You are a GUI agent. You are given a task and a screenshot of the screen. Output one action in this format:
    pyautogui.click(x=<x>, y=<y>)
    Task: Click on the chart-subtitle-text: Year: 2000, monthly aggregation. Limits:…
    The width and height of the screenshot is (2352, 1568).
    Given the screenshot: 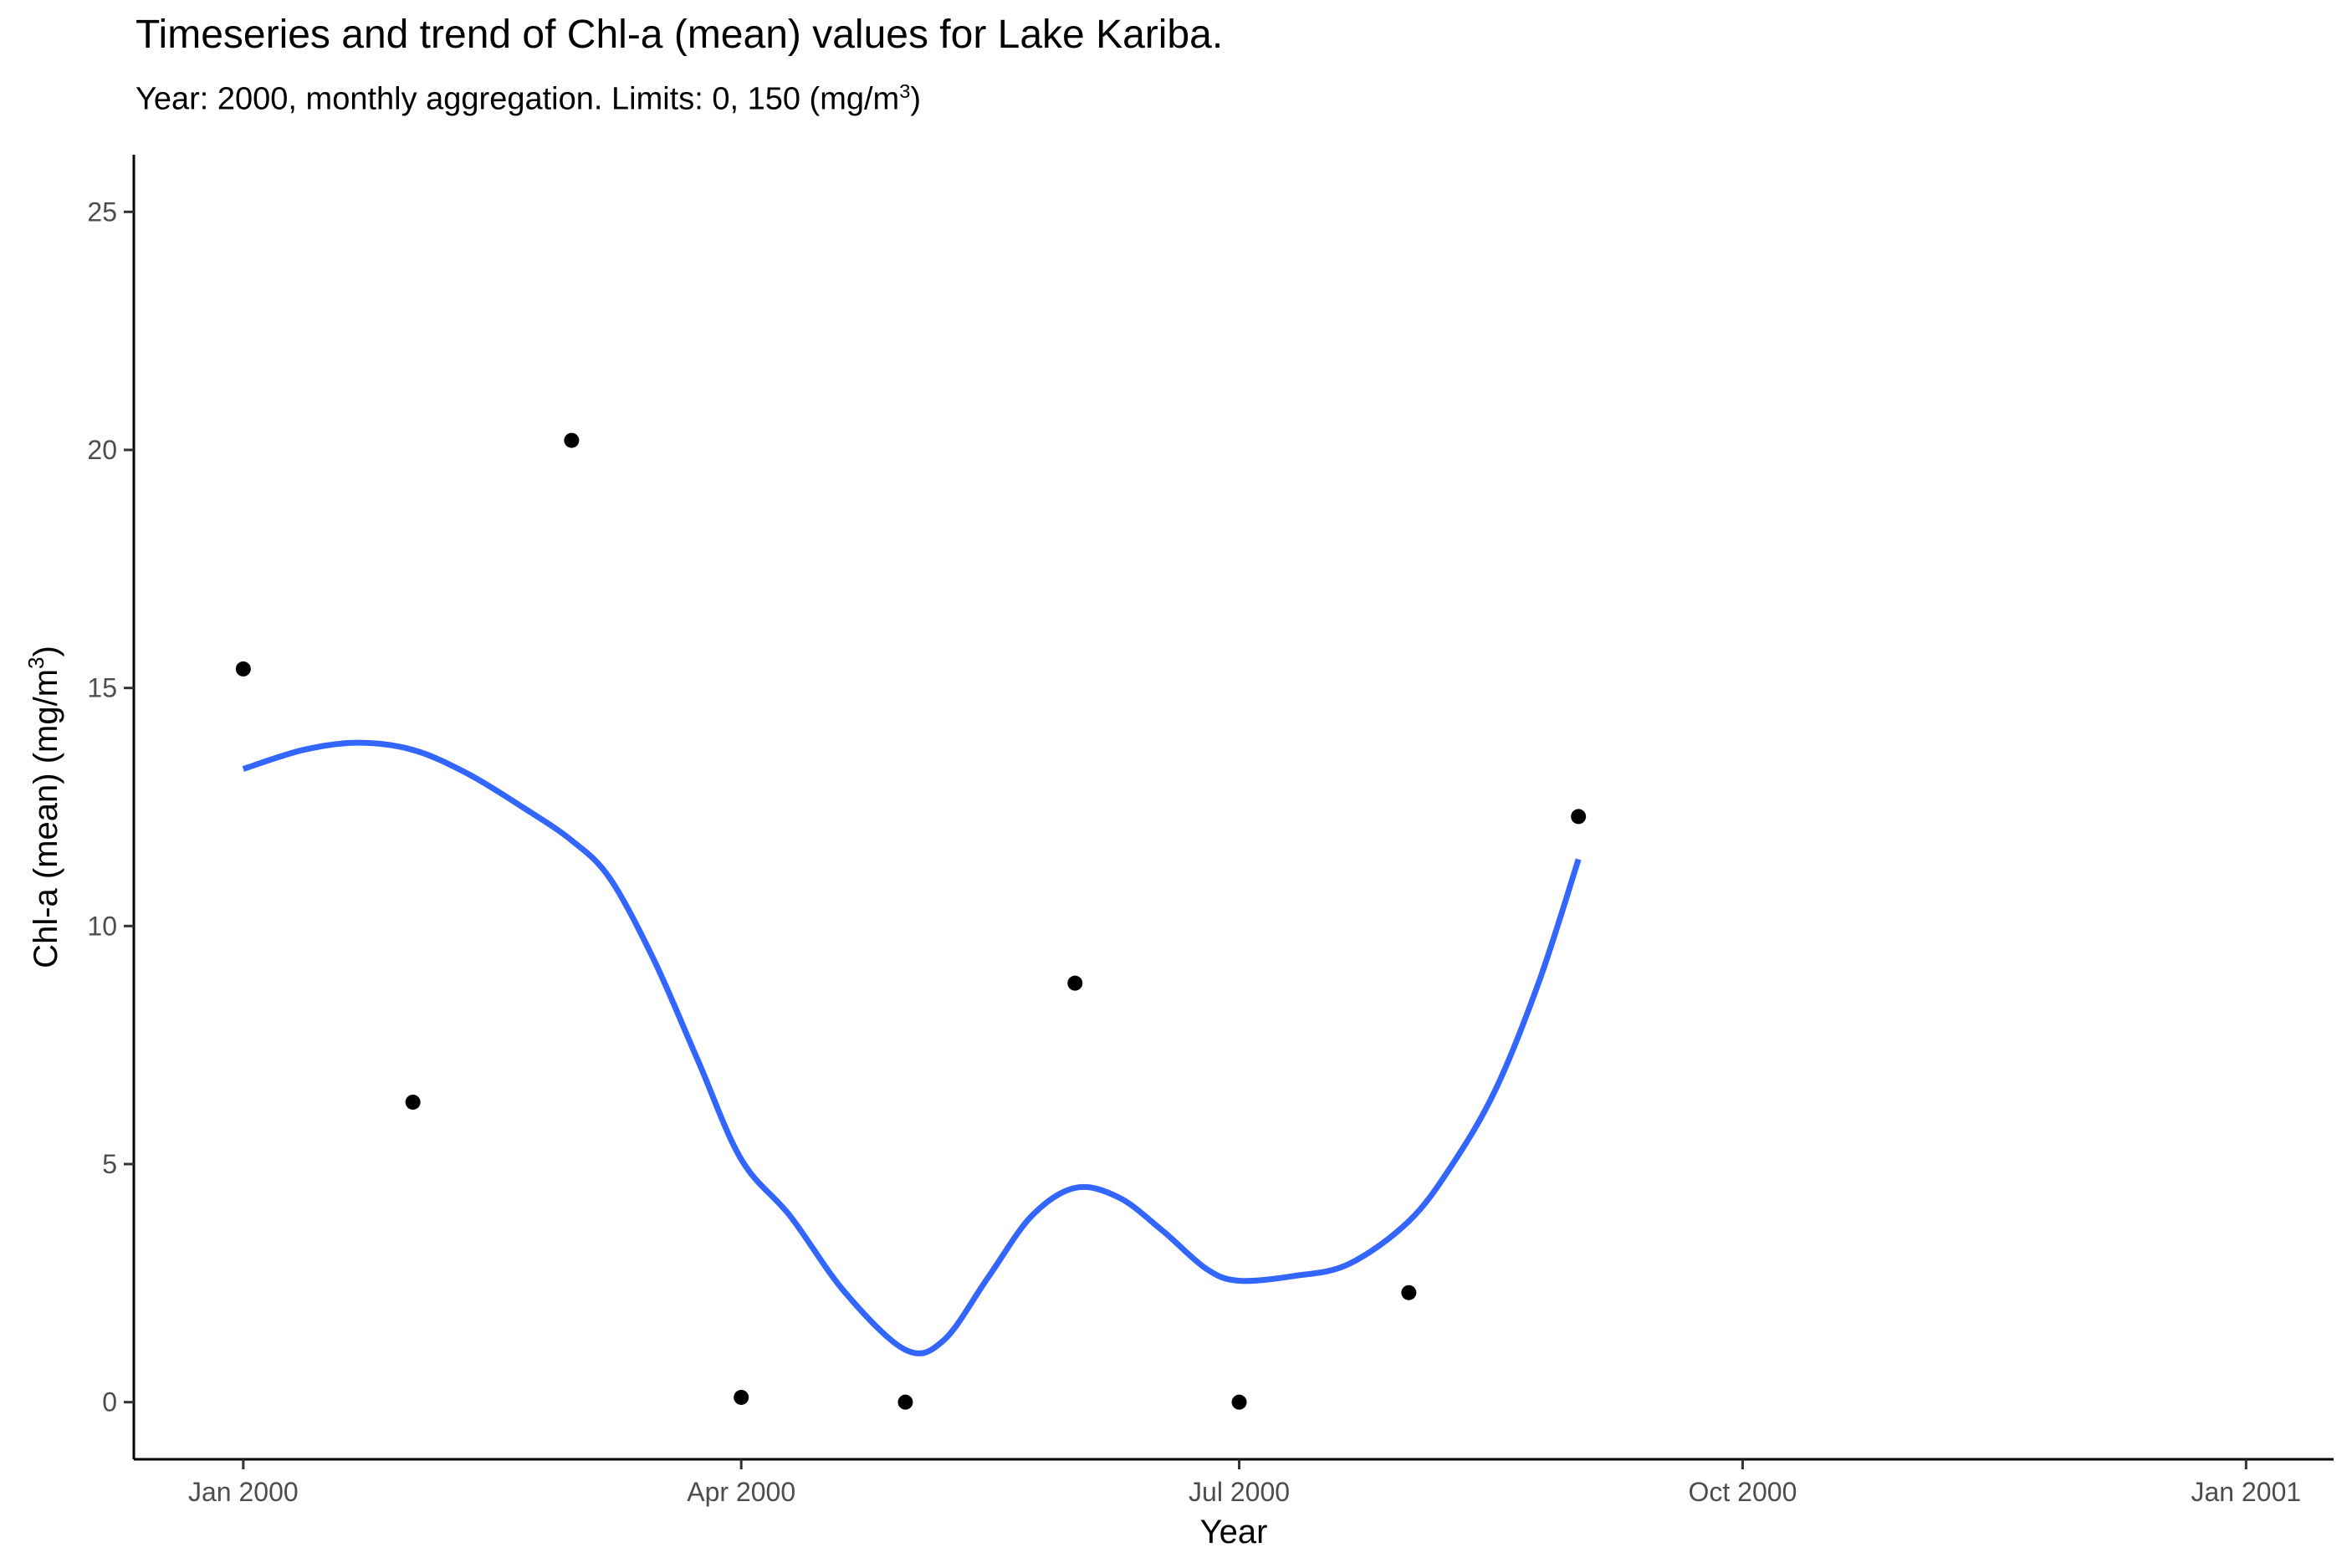 What is the action you would take?
    pyautogui.click(x=517, y=99)
    